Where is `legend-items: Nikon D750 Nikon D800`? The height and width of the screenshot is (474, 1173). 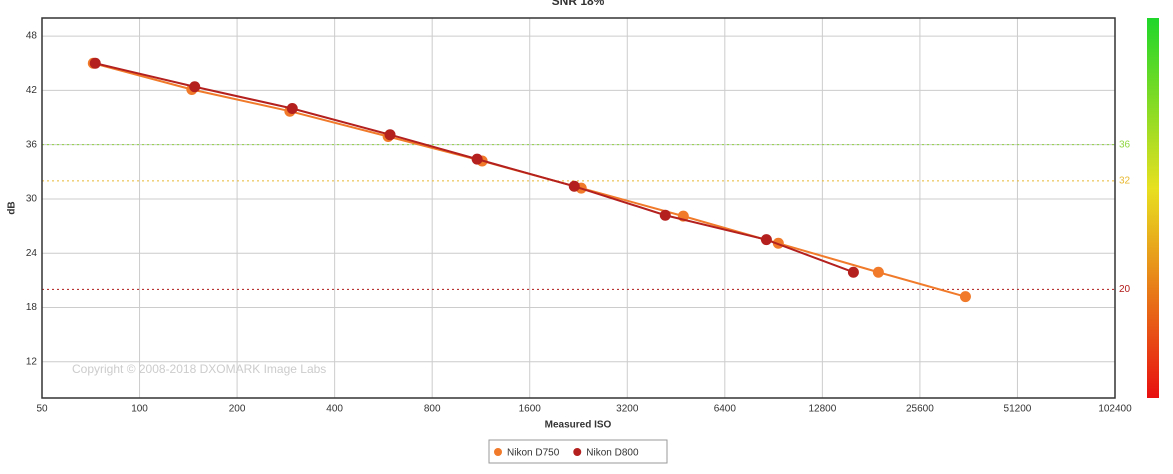
legend-items: Nikon D750 Nikon D800 is located at coordinates (566, 453).